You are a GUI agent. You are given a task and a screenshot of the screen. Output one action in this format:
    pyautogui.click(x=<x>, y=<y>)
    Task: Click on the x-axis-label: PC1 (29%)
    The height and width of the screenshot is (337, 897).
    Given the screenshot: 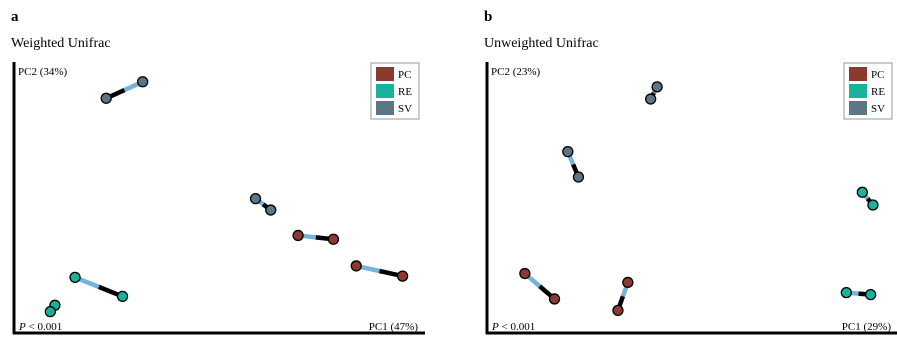 What is the action you would take?
    pyautogui.click(x=867, y=327)
    